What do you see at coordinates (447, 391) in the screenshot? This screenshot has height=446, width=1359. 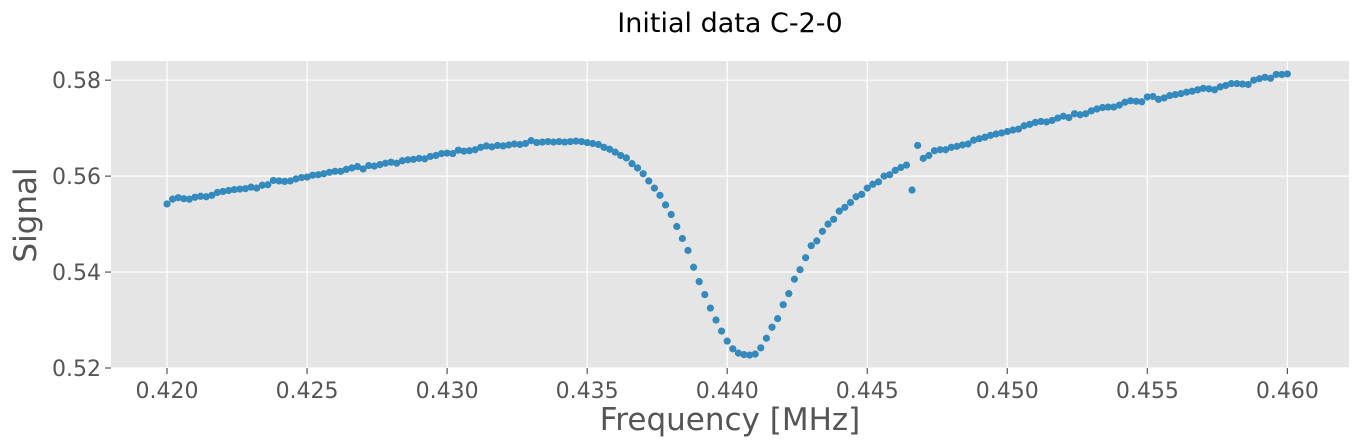 I see `x-tick-label: 0.430` at bounding box center [447, 391].